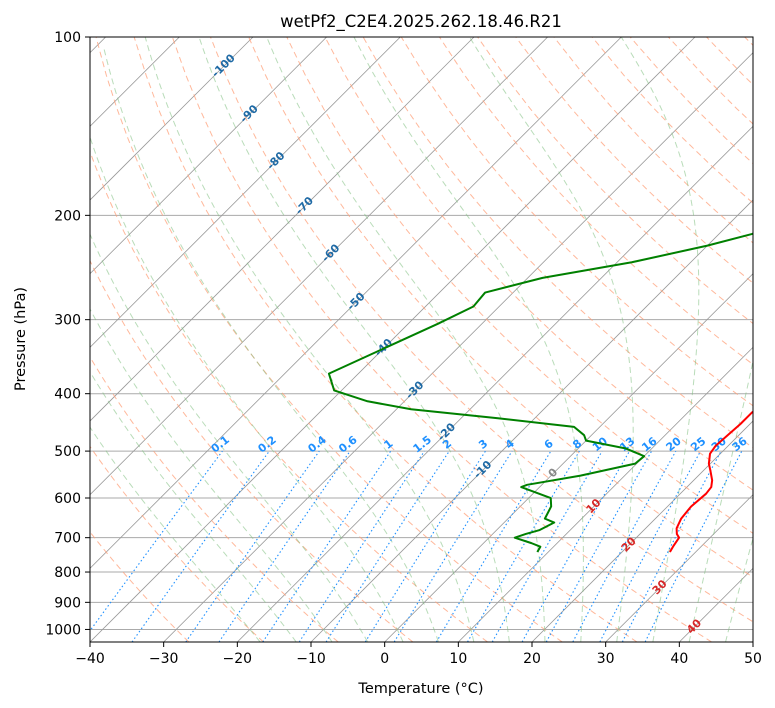  I want to click on x-axis-label: Temperature (°C), so click(420, 689).